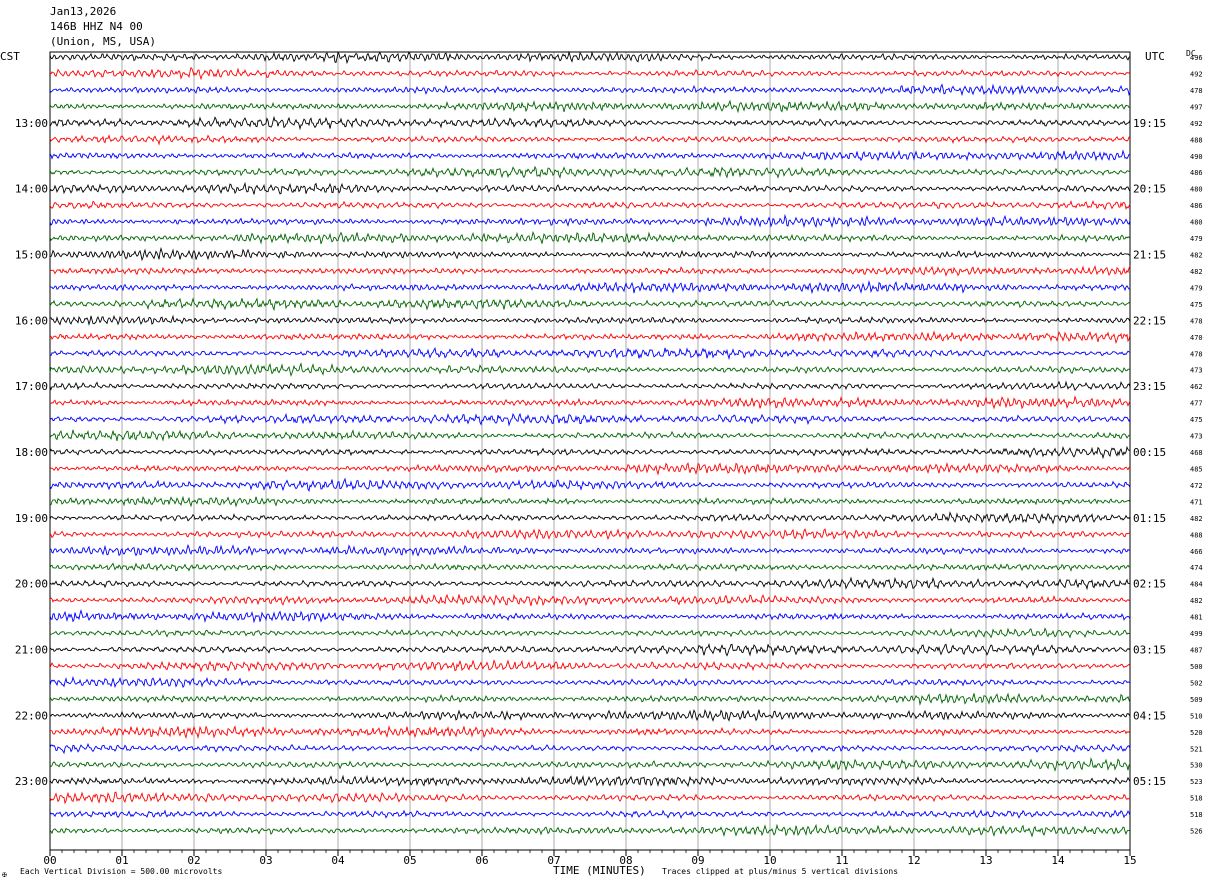  I want to click on dc-offset-label: 523, so click(1196, 782).